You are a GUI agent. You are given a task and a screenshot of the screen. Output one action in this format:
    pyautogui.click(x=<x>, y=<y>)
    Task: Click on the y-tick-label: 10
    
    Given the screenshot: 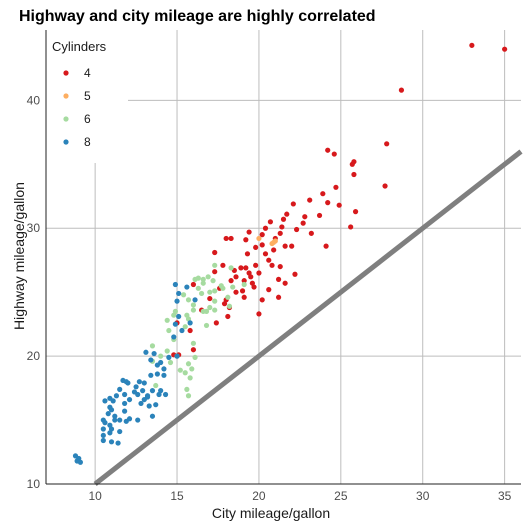 What is the action you would take?
    pyautogui.click(x=34, y=484)
    